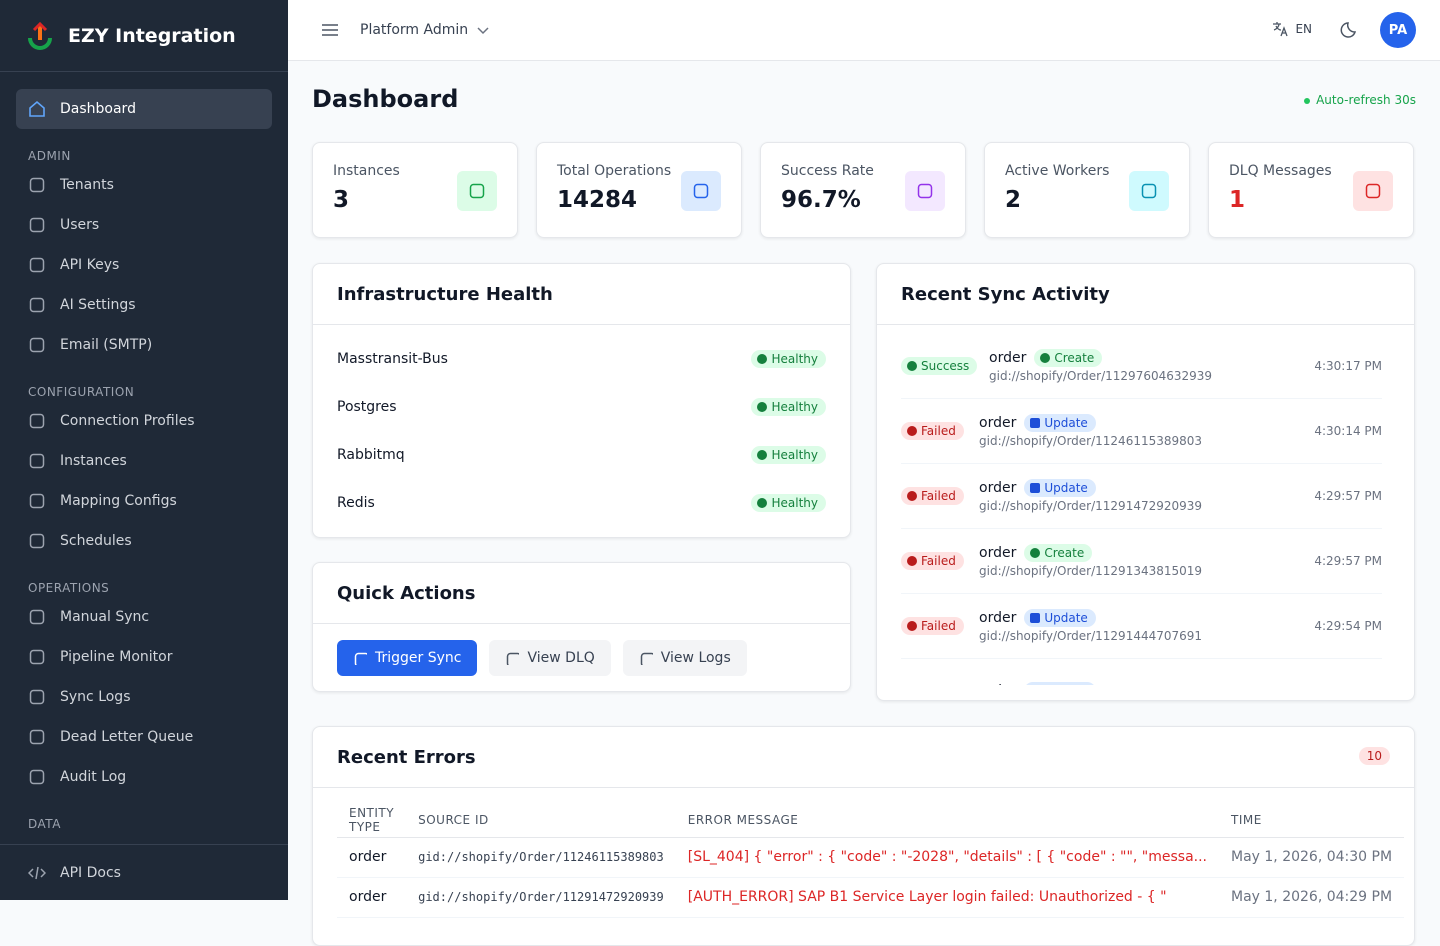 The image size is (1440, 946). I want to click on error-time: May 1, 2026, 04:29 PM, so click(1312, 897).